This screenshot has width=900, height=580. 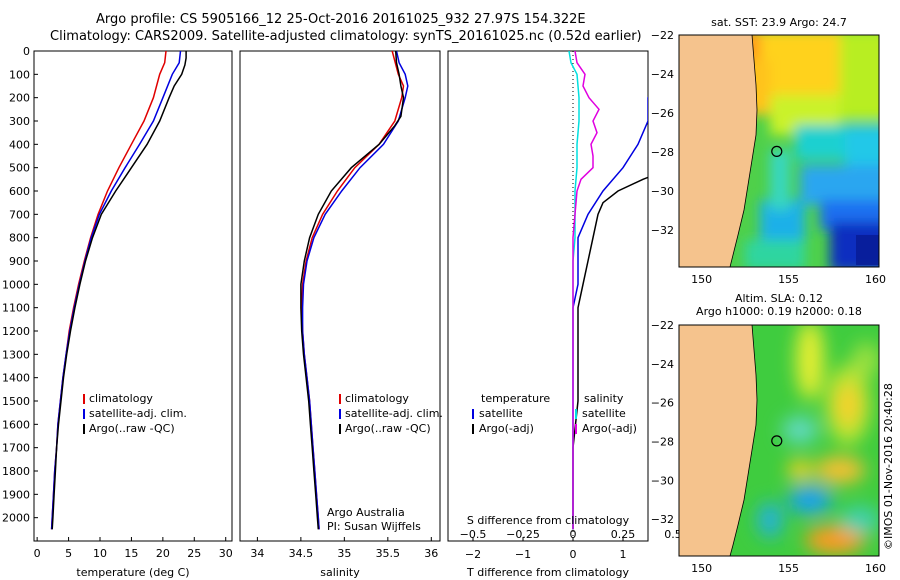 I want to click on sla-float-marker, so click(x=777, y=441).